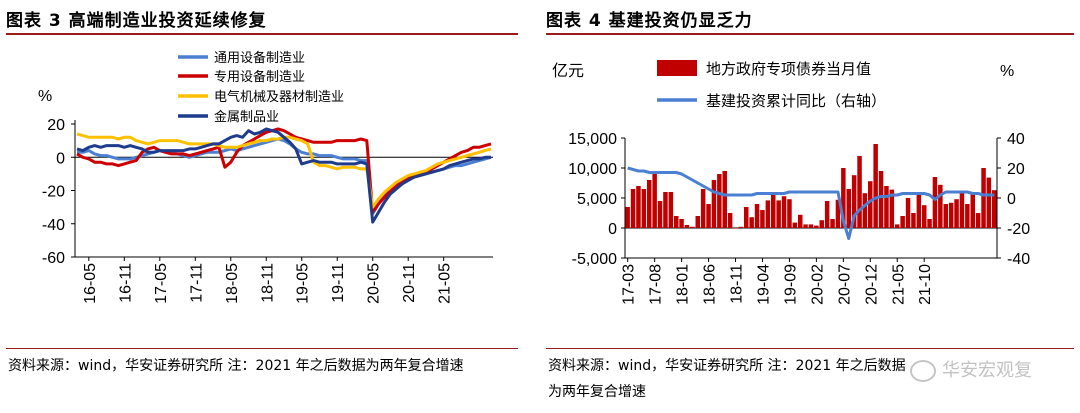 The width and height of the screenshot is (1080, 413). Describe the element at coordinates (710, 284) in the screenshot. I see `x-tick-label: 18-06` at that location.